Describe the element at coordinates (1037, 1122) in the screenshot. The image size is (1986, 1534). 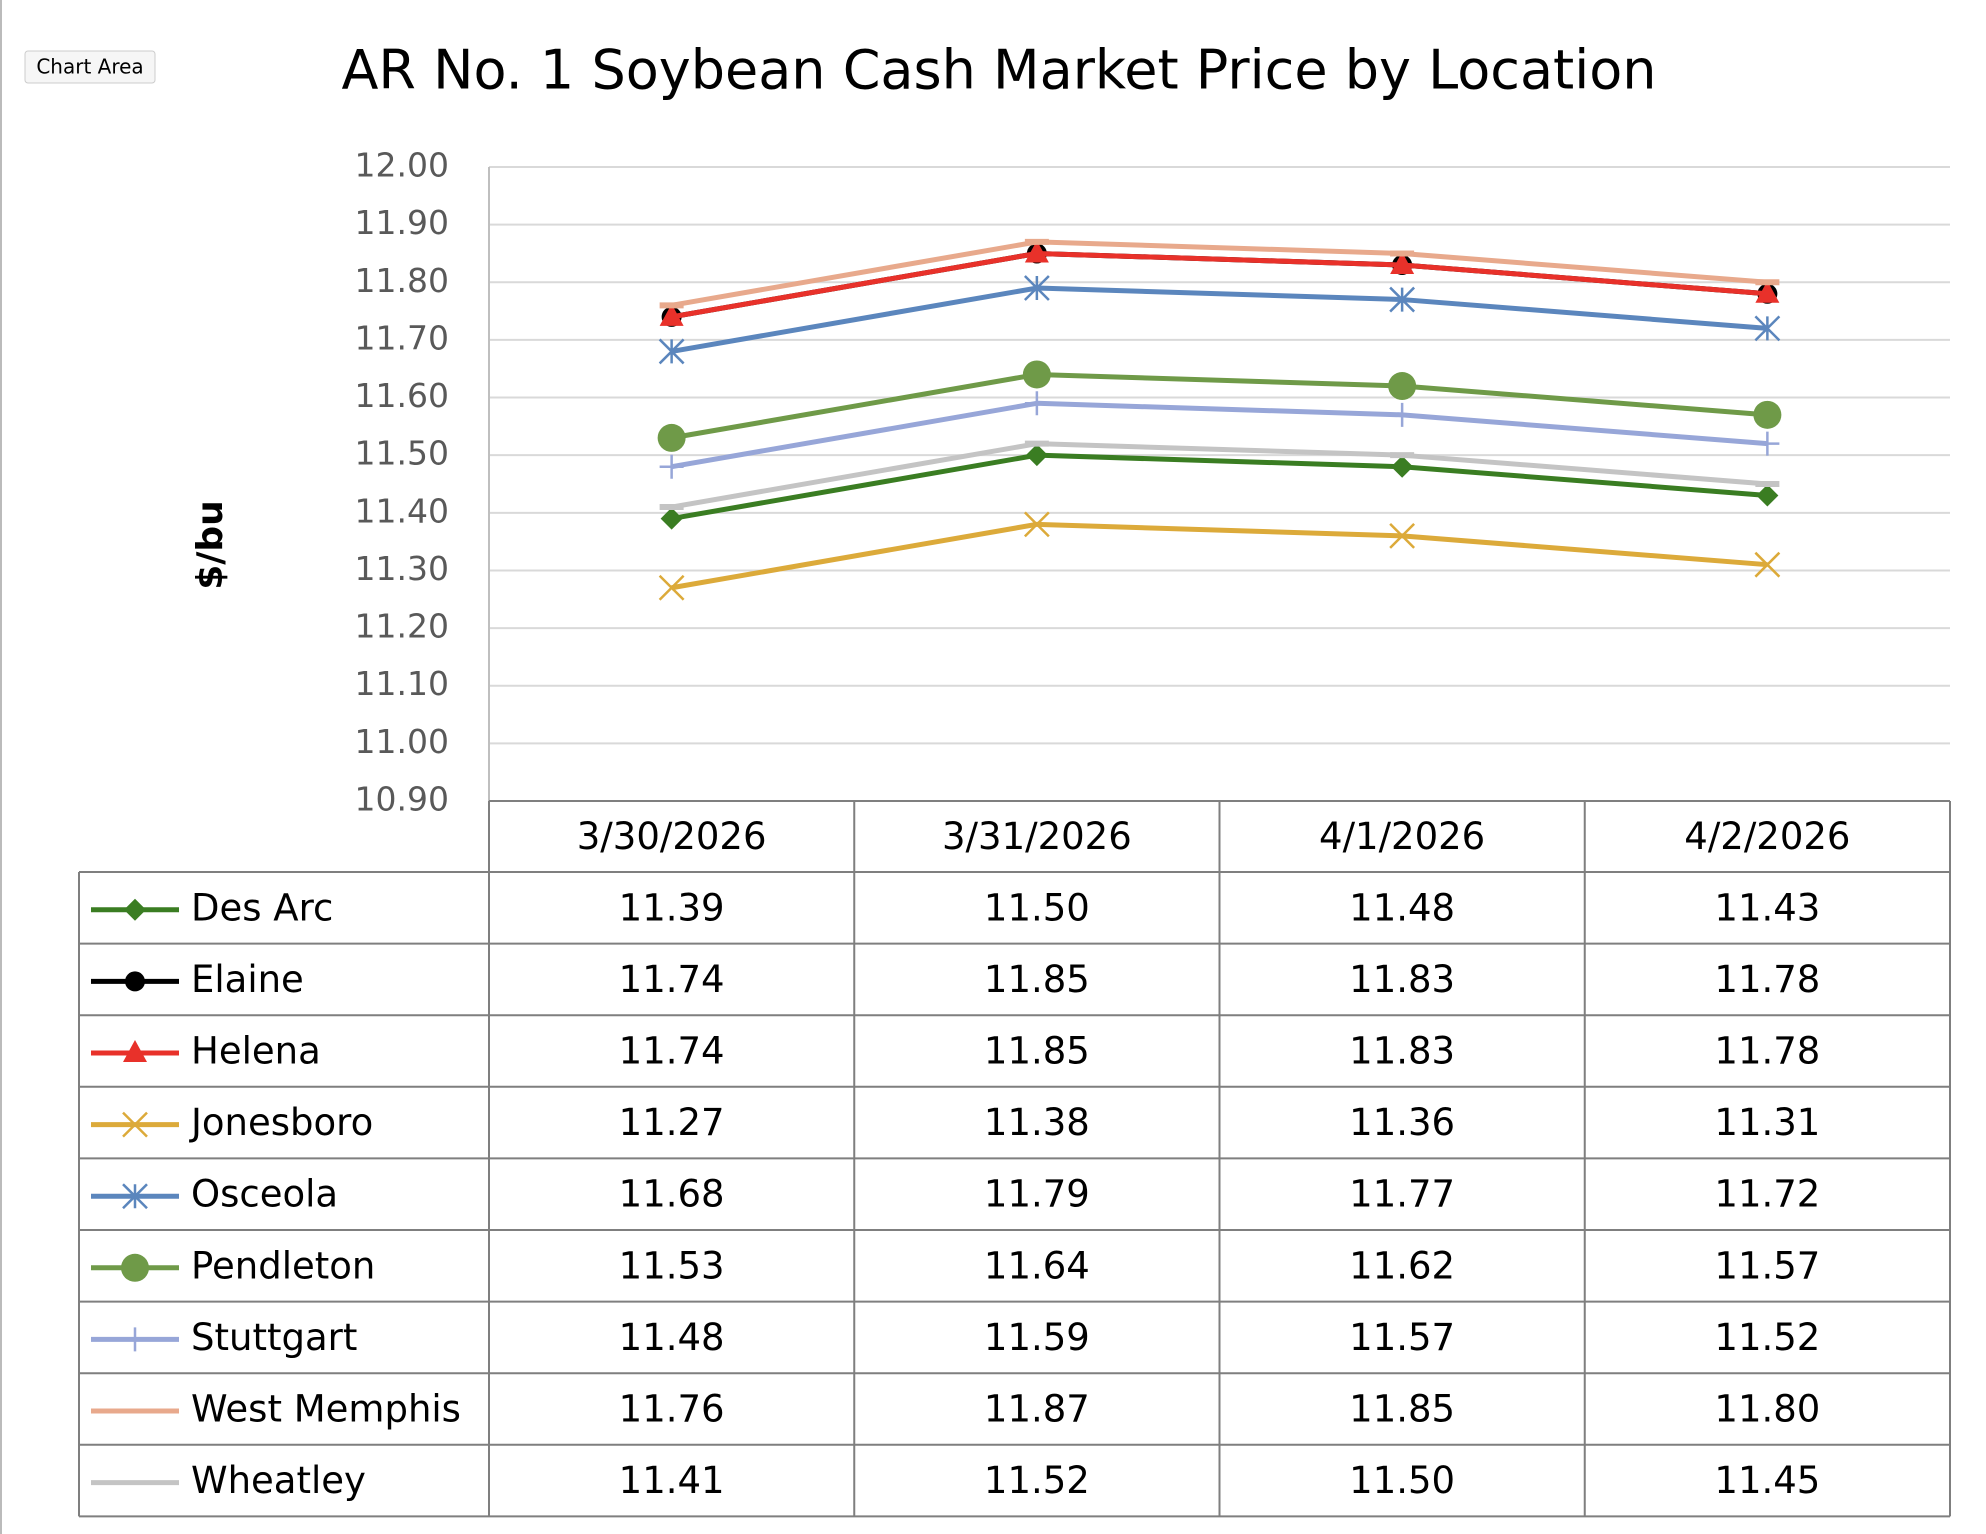
I see `data-label: 11.38` at that location.